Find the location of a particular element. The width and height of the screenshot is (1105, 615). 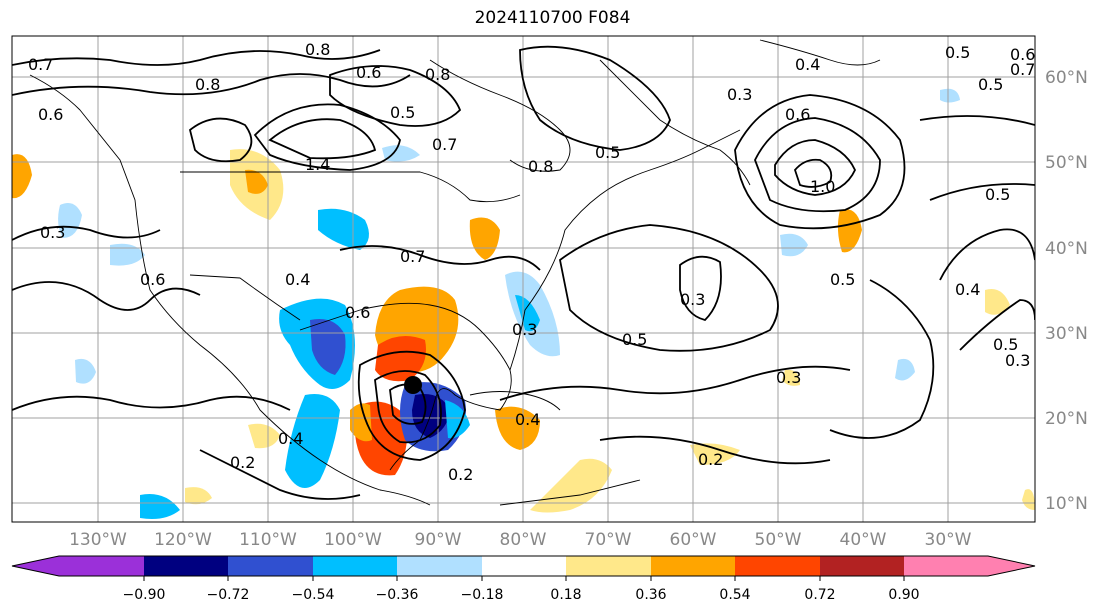

contour-label: 1.4 is located at coordinates (317, 164).